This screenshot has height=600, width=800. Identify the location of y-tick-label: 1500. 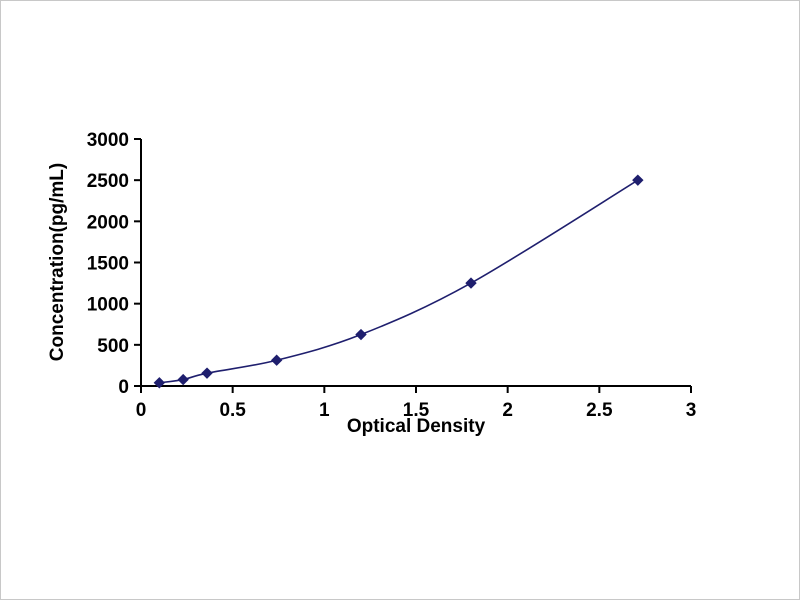
(108, 264).